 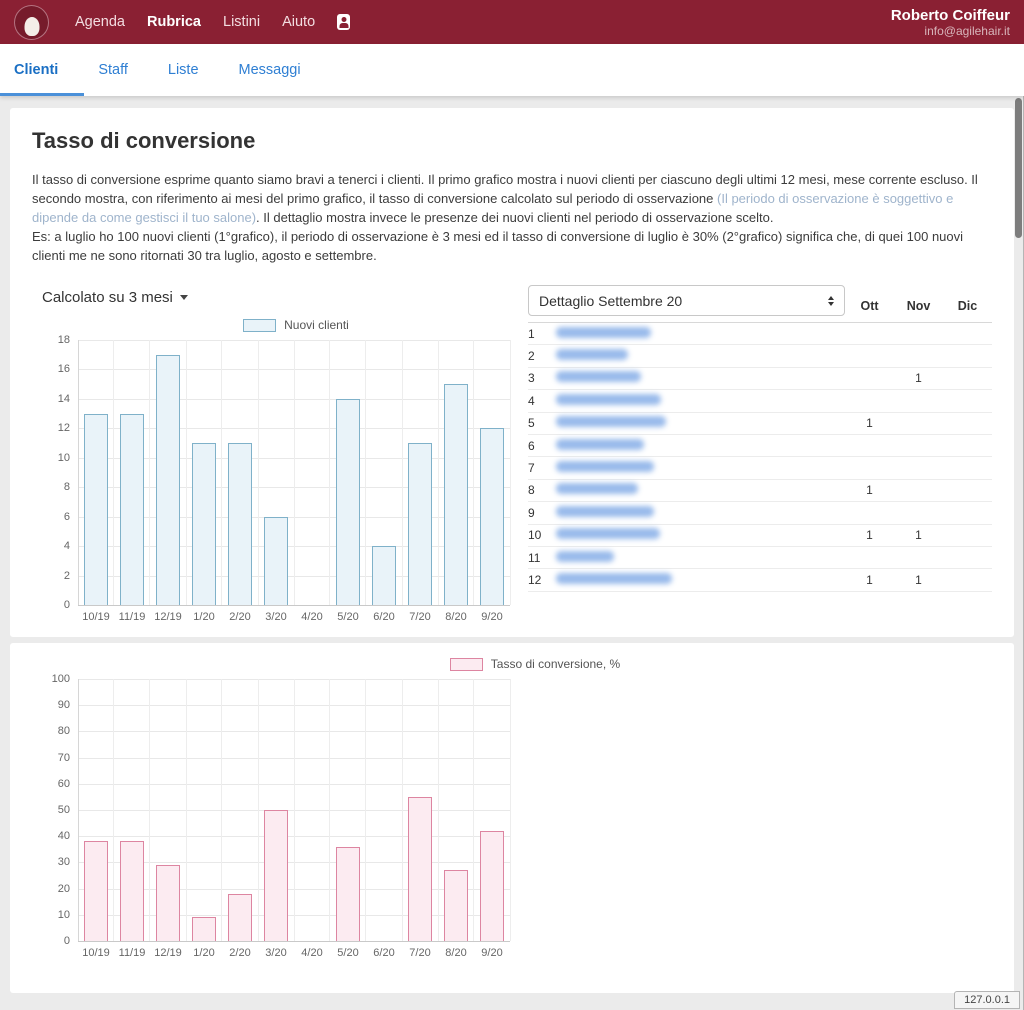 What do you see at coordinates (466, 664) in the screenshot?
I see `legend-swatch` at bounding box center [466, 664].